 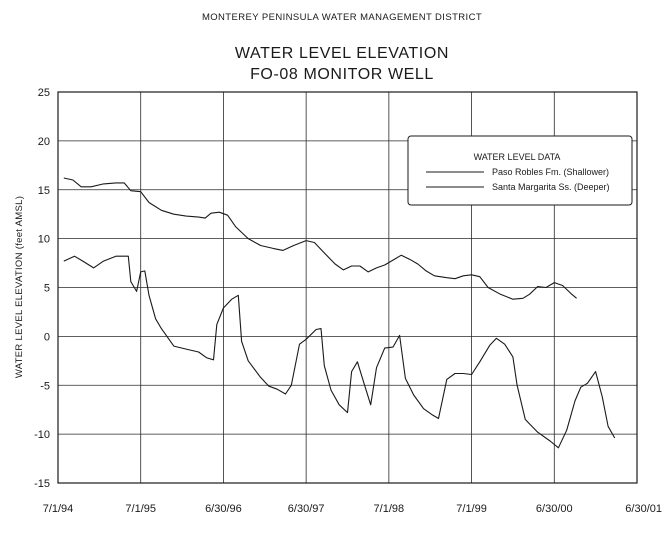 I want to click on x-tick-label: 6/30/97, so click(x=306, y=509).